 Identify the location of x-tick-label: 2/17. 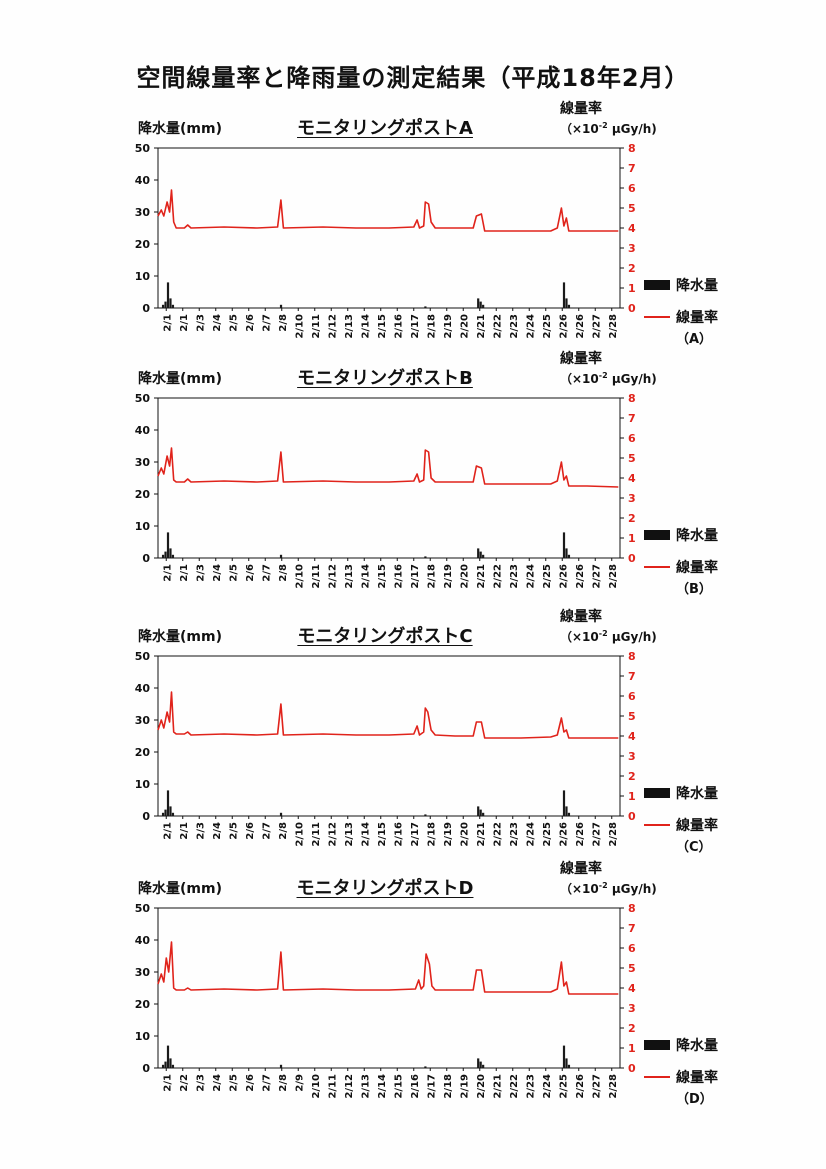
(415, 576).